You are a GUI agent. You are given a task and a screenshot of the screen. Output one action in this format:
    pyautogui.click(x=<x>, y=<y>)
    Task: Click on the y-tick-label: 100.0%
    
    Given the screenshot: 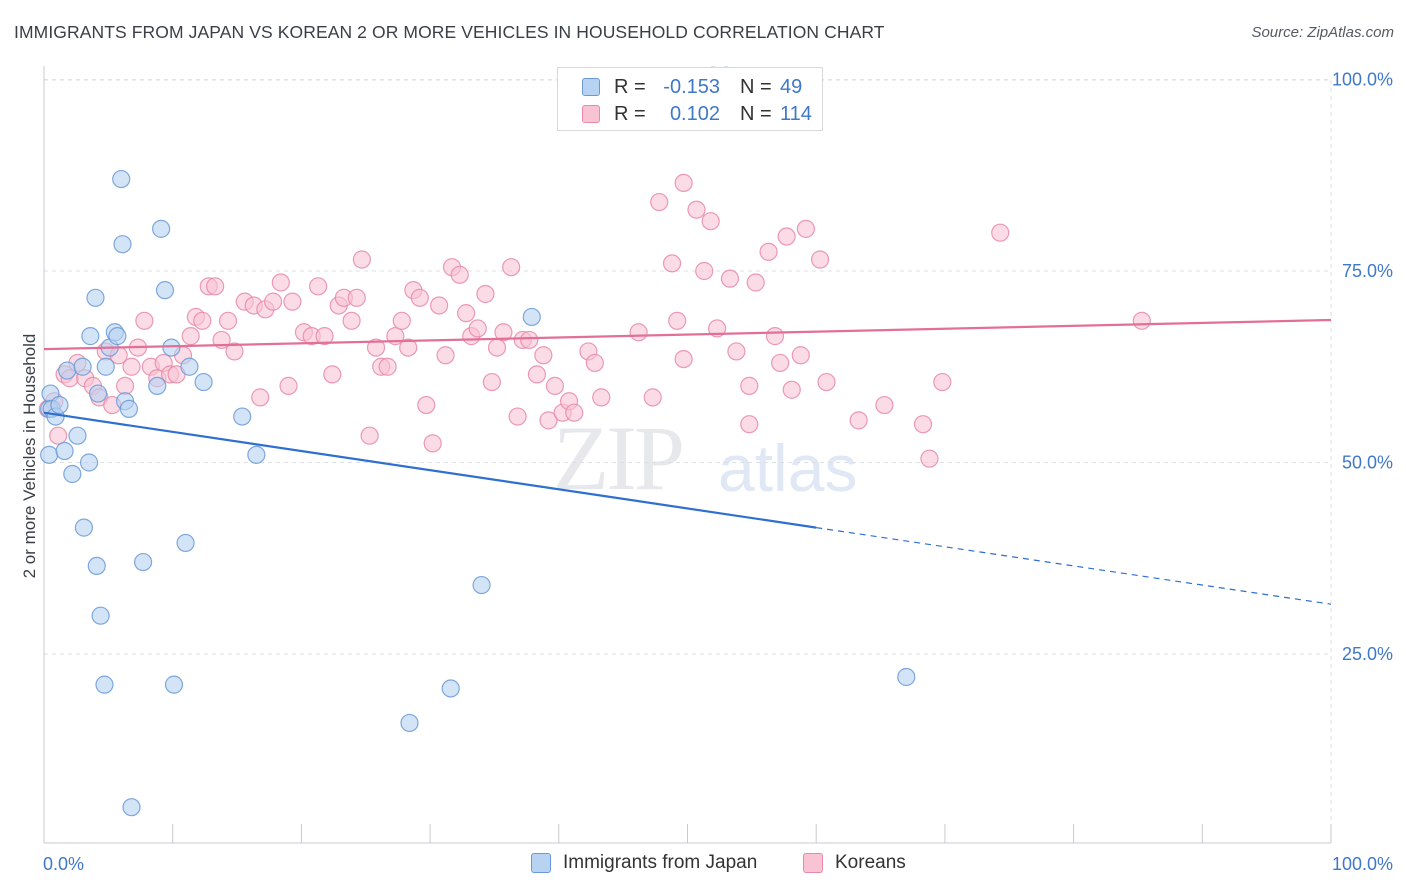 What is the action you would take?
    pyautogui.click(x=1362, y=80)
    